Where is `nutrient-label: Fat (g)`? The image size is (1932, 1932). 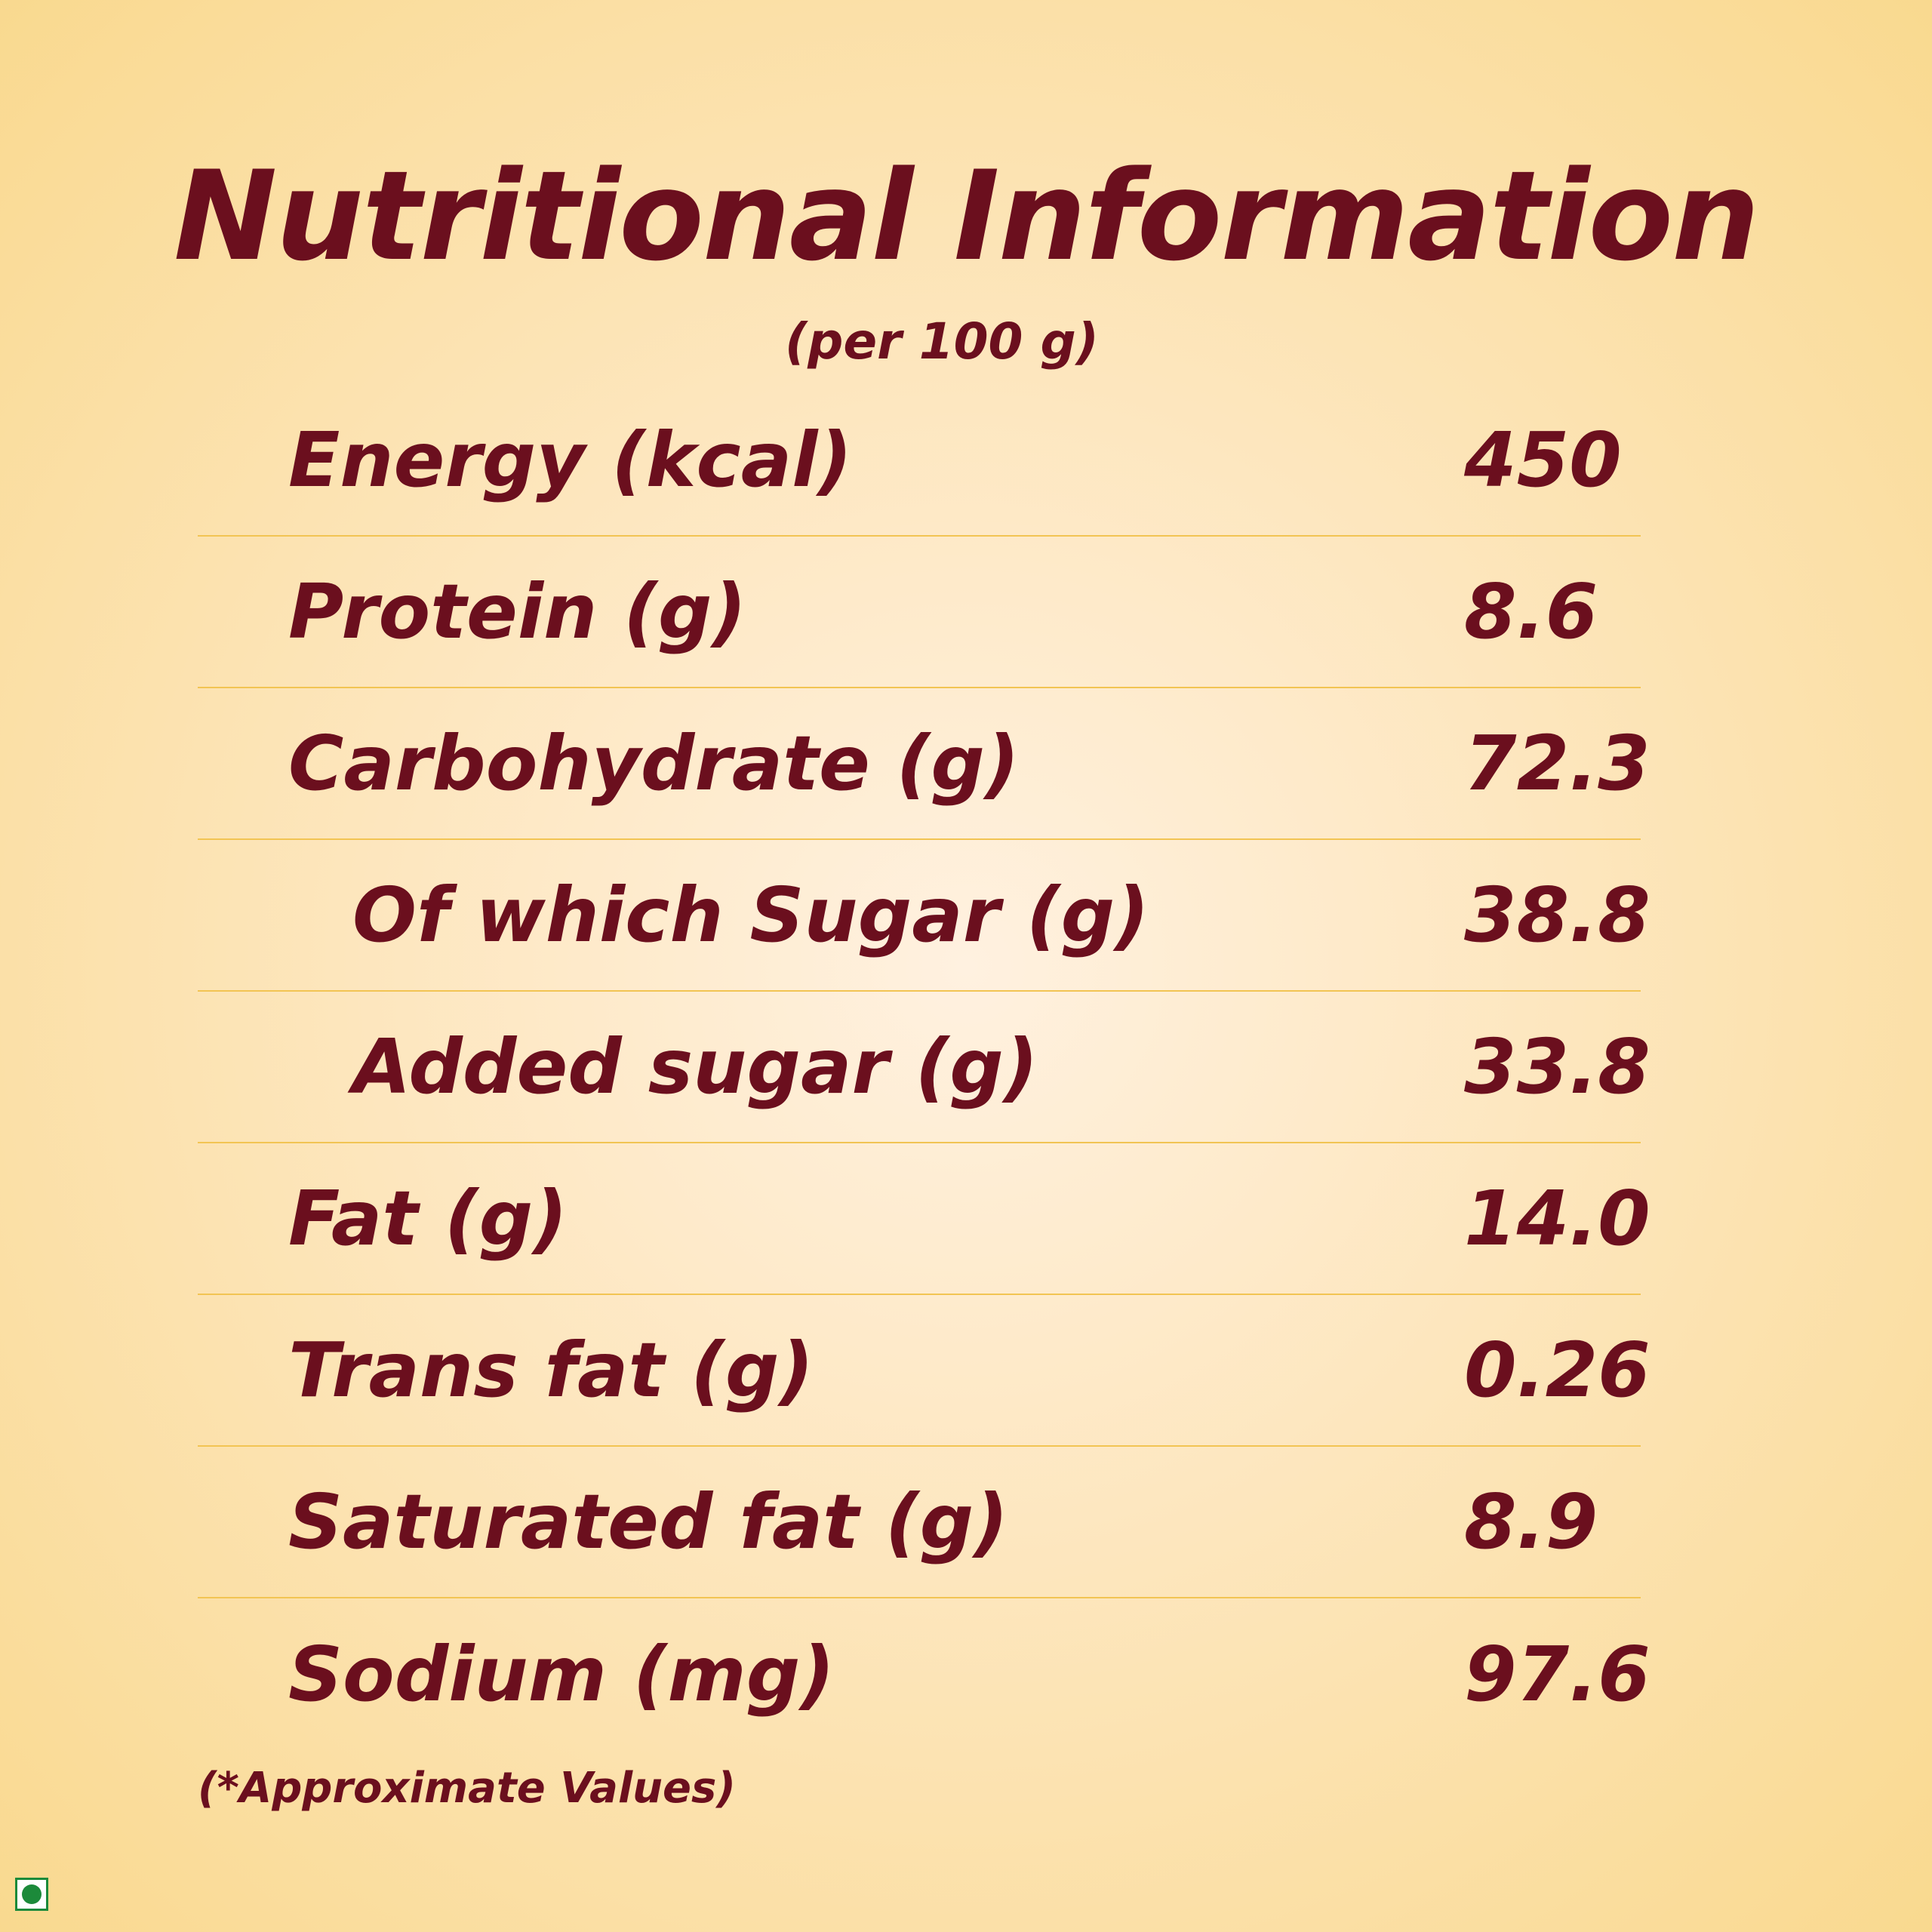
nutrient-label: Fat (g) is located at coordinates (428, 1218).